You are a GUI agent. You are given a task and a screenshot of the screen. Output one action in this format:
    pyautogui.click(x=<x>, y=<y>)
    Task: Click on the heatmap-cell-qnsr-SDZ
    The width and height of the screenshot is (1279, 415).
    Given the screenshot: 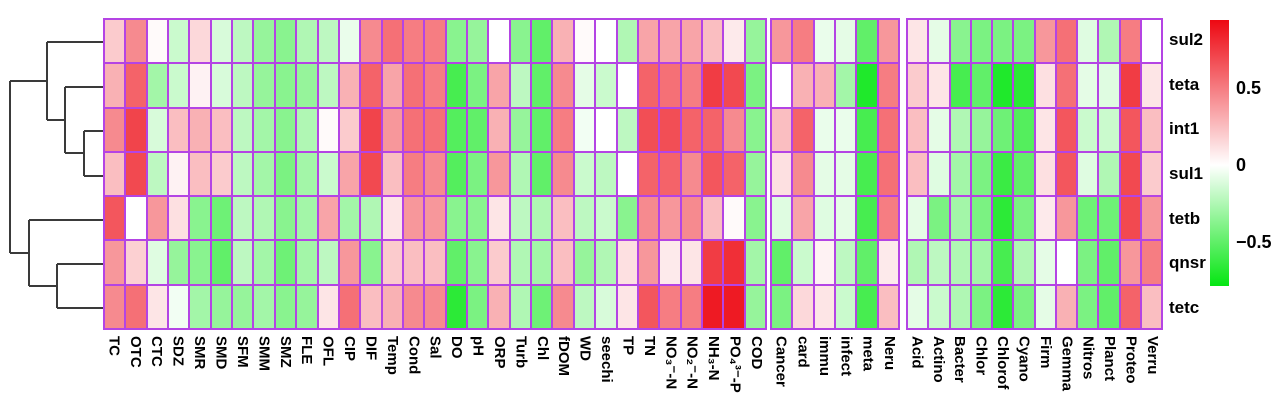 What is the action you would take?
    pyautogui.click(x=179, y=262)
    